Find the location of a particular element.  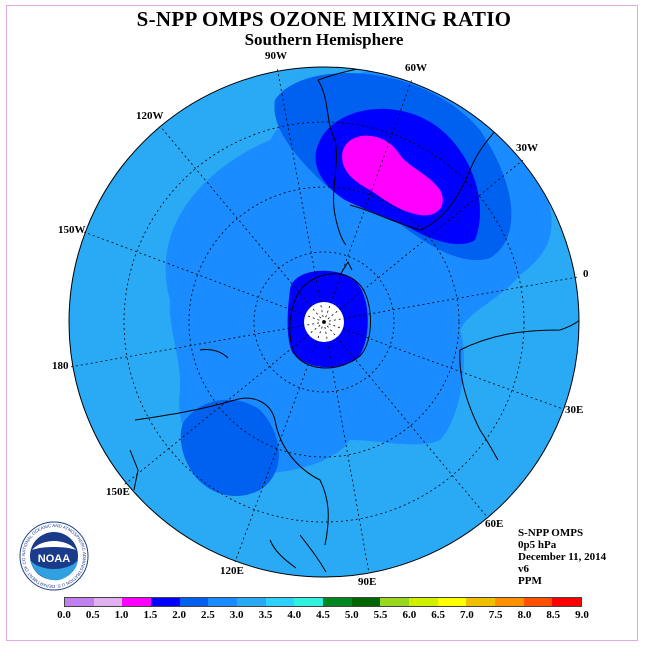

lon-label-90e: 90E is located at coordinates (367, 582).